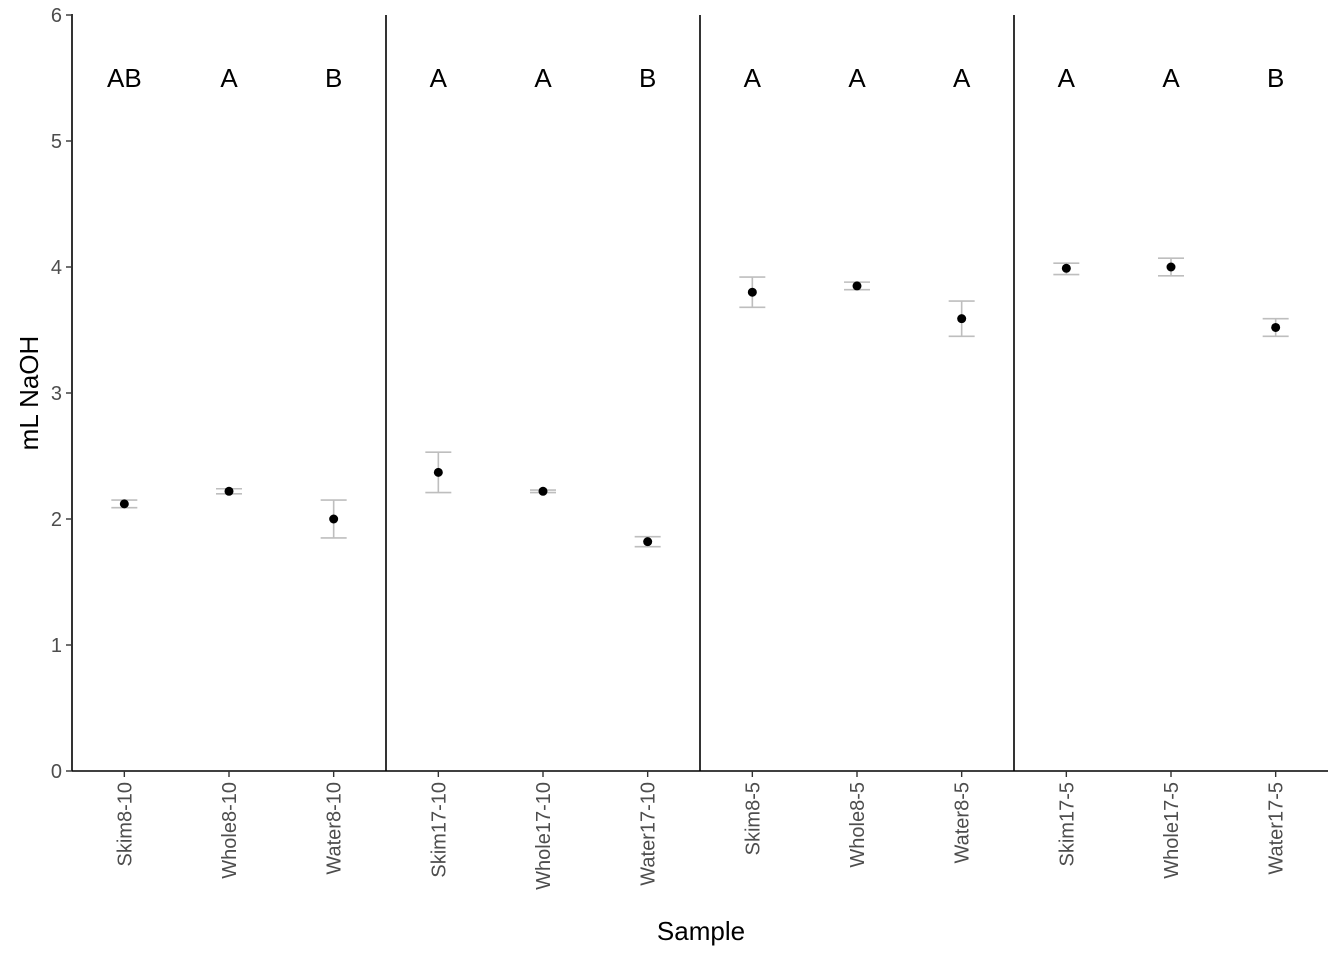 This screenshot has height=960, width=1344. Describe the element at coordinates (695, 78) in the screenshot. I see `significance-letters: AB A B A A B A A A A A B` at that location.